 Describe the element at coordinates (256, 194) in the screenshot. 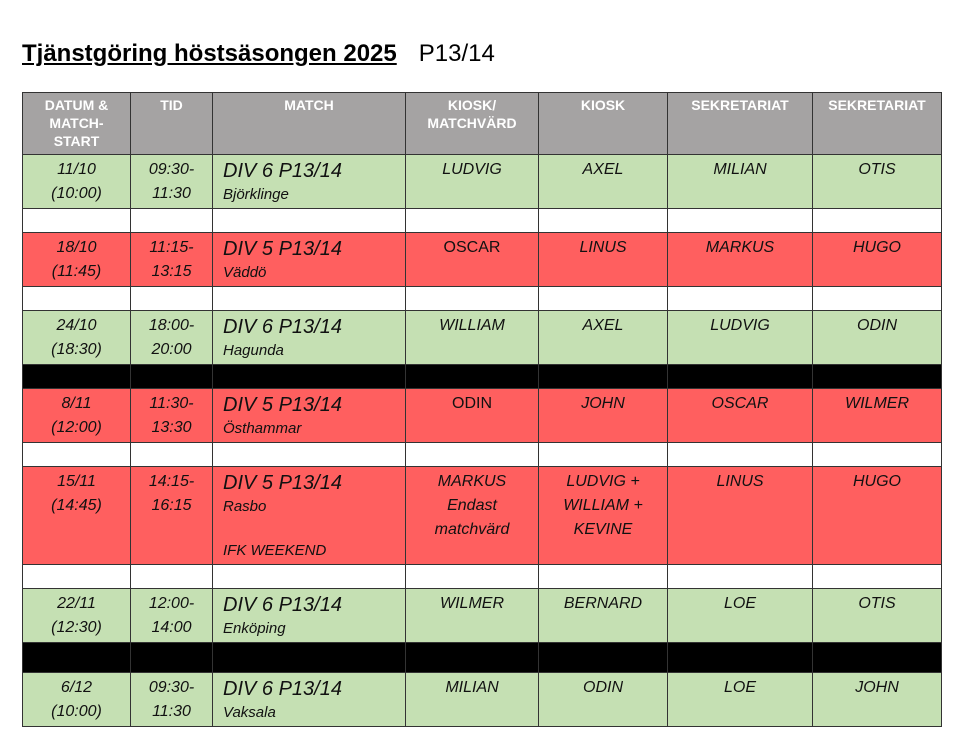

I see `opponent: Björklinge` at that location.